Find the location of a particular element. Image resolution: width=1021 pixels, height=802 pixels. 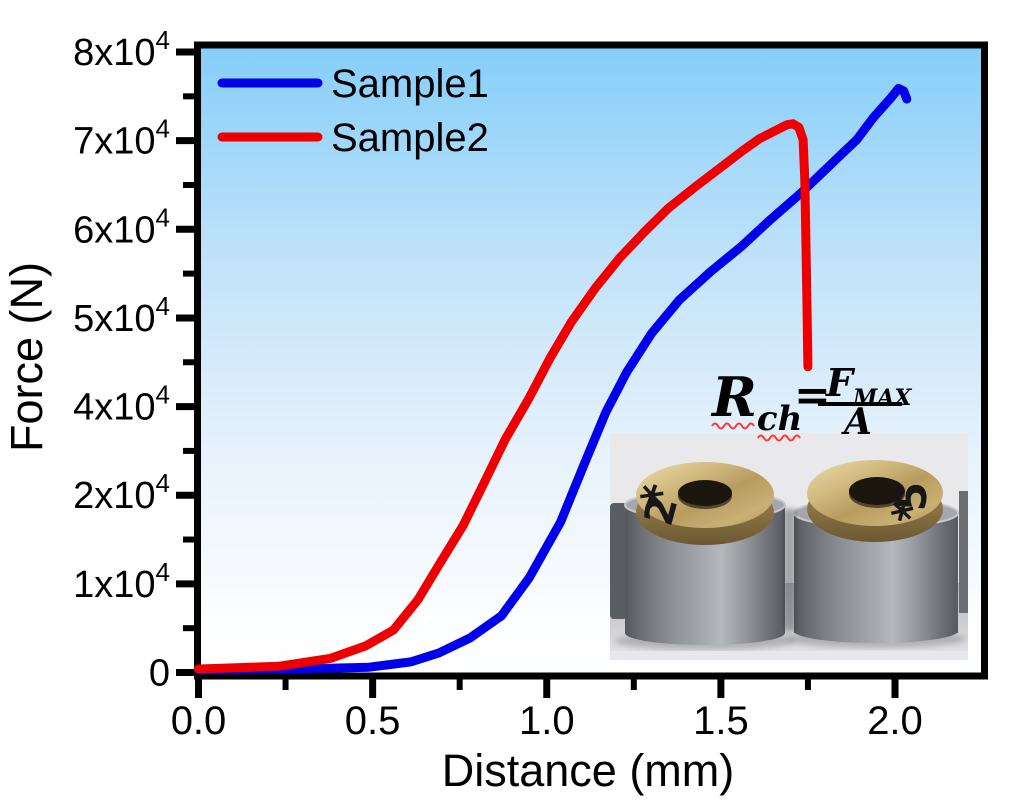

y-tick-label: 1x10⁴ is located at coordinates (121, 581).